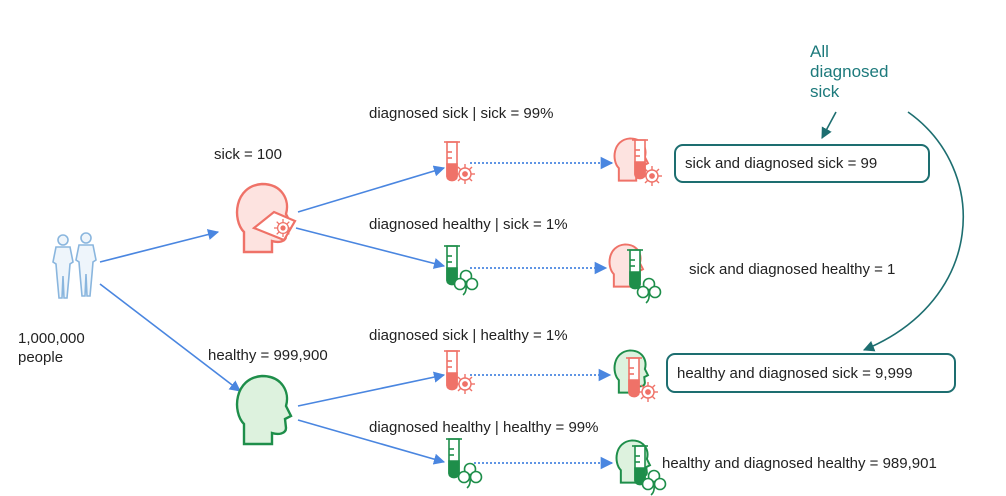 This screenshot has height=496, width=1006. What do you see at coordinates (371, 189) in the screenshot?
I see `edge-sick-to-dx-sick` at bounding box center [371, 189].